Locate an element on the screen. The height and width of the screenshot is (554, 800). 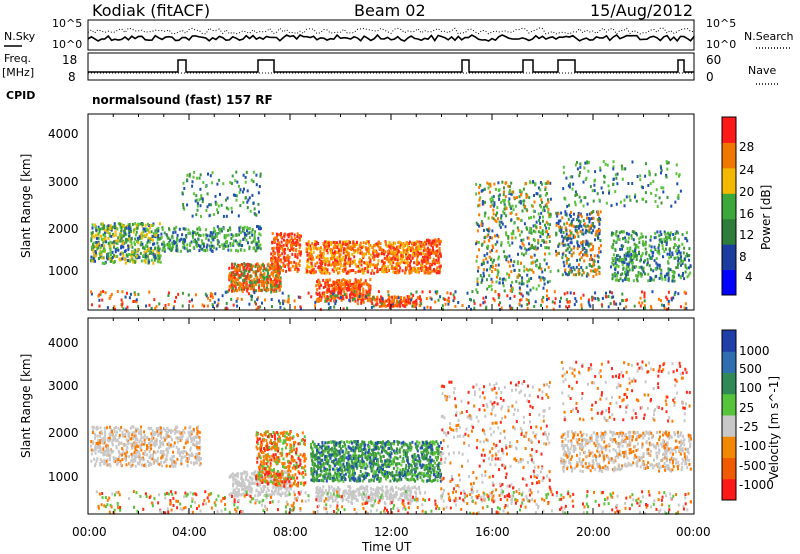
freq-tick-top: 18 is located at coordinates (69, 60).